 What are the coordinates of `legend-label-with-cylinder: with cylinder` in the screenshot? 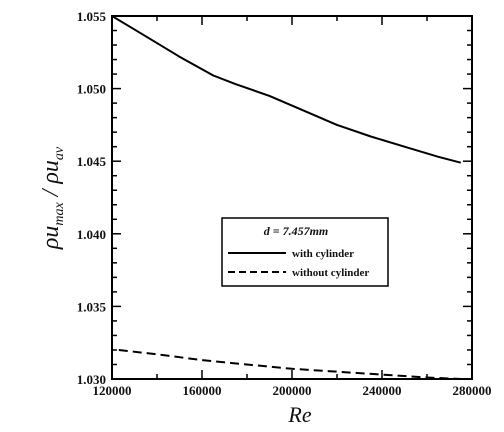 It's located at (323, 254).